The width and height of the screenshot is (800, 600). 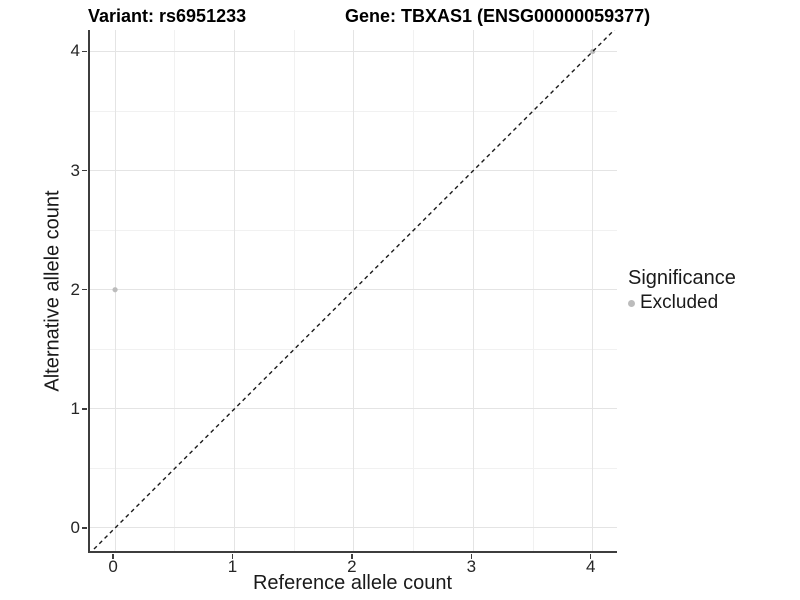 What do you see at coordinates (75, 51) in the screenshot?
I see `y-tick-label: 4` at bounding box center [75, 51].